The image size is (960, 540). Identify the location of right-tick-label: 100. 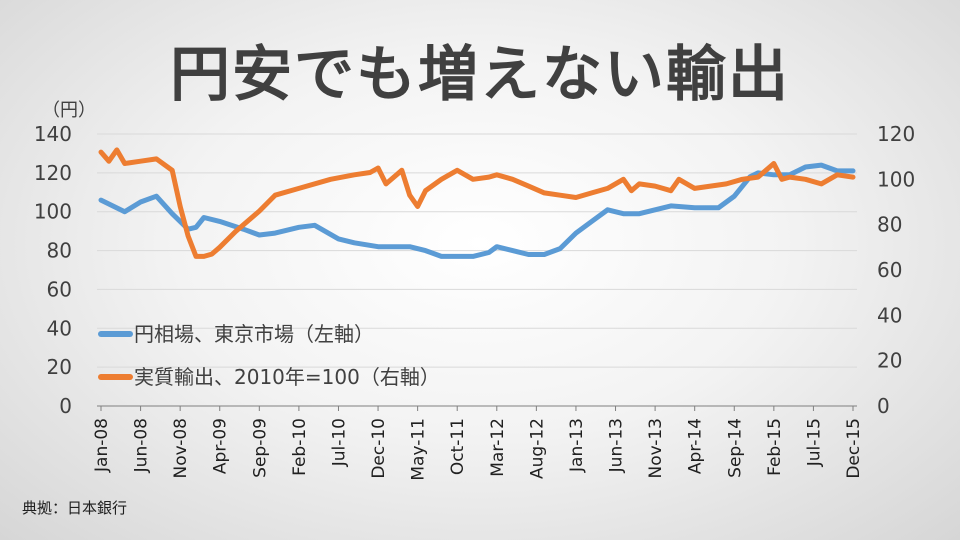
(896, 179).